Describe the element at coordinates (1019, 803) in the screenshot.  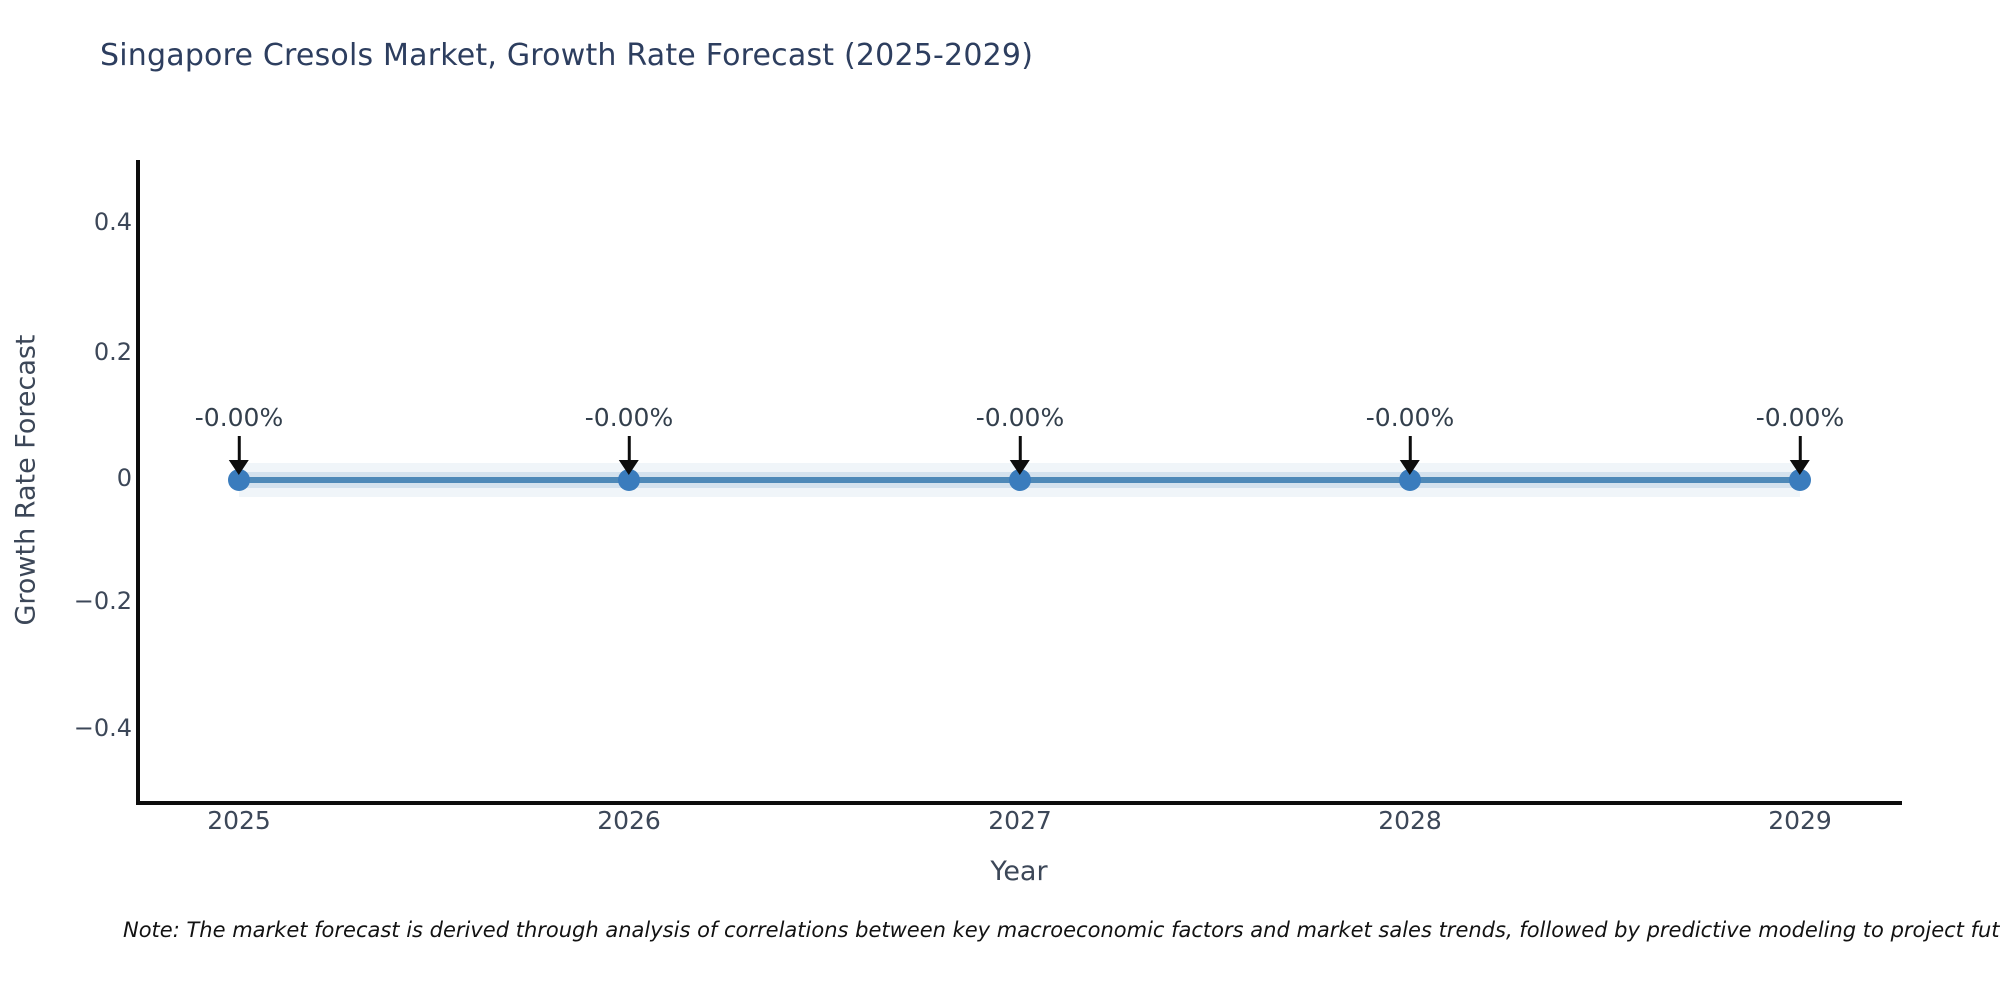
I see `x-axis-spine` at that location.